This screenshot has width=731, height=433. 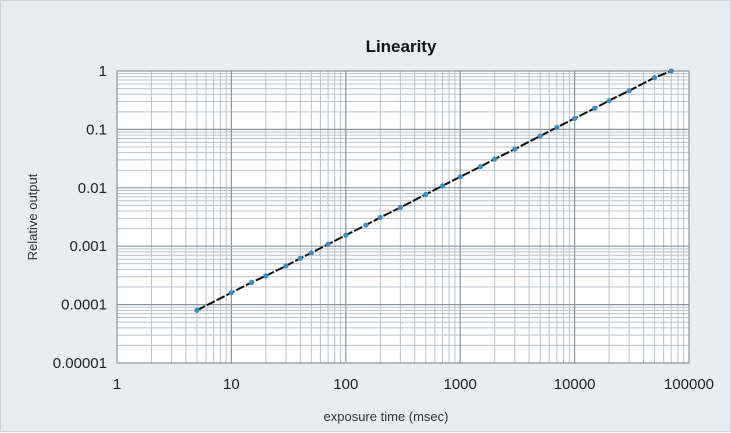 I want to click on y-tick-label: 0.0001, so click(x=84, y=305).